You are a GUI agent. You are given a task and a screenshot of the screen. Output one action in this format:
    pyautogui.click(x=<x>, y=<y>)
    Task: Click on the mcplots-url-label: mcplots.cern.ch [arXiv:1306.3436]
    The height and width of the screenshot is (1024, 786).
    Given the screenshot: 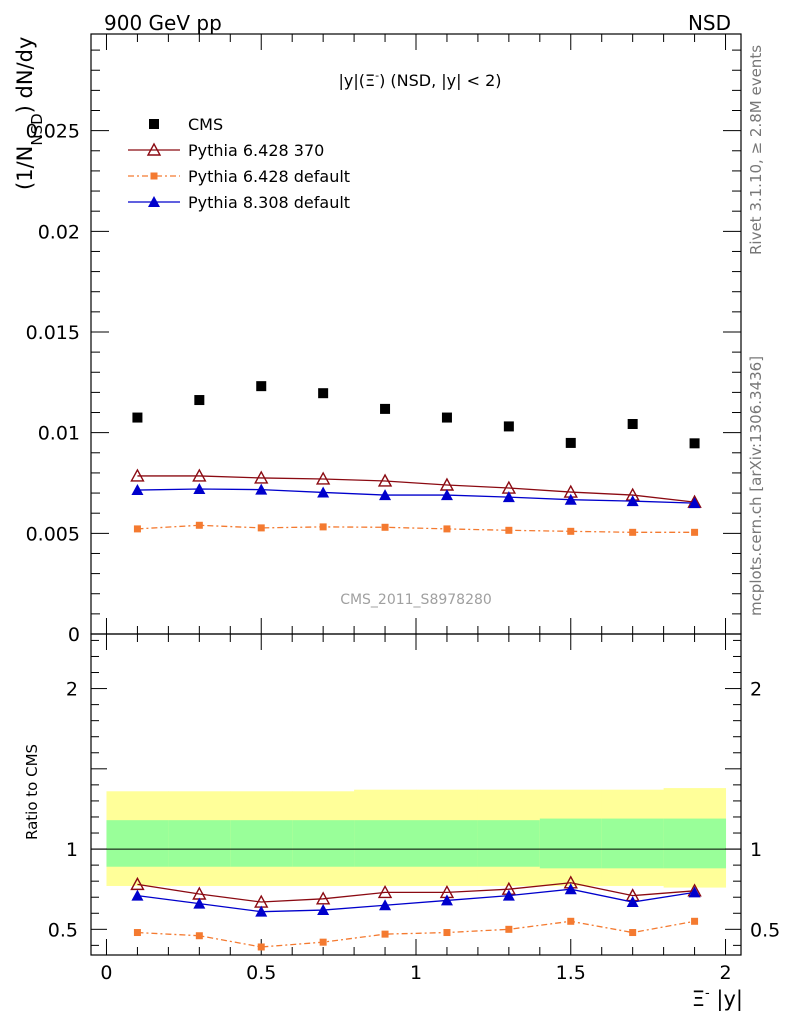 What is the action you would take?
    pyautogui.click(x=756, y=486)
    